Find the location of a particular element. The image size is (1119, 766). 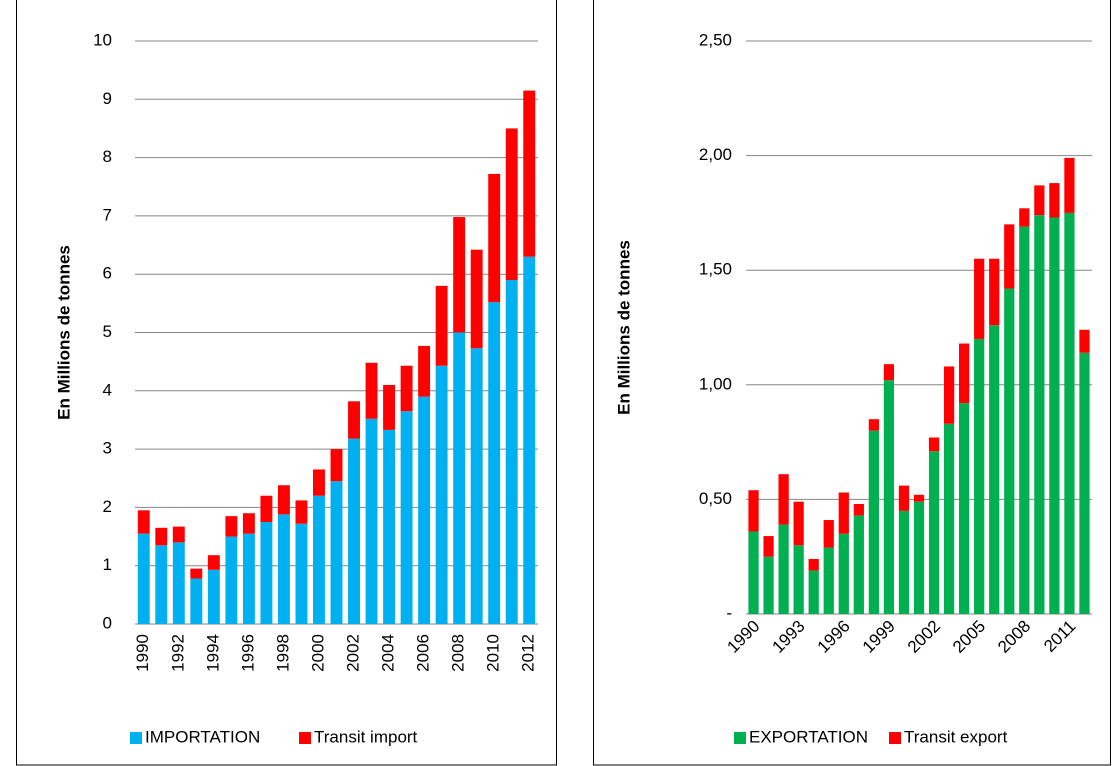

y-tick-label: 3 is located at coordinates (107, 448).